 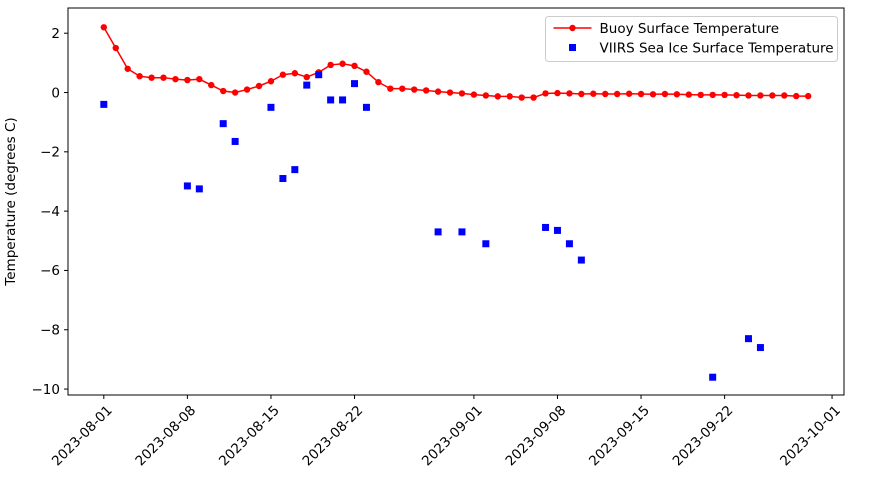 I want to click on legend-box, so click(x=691, y=39).